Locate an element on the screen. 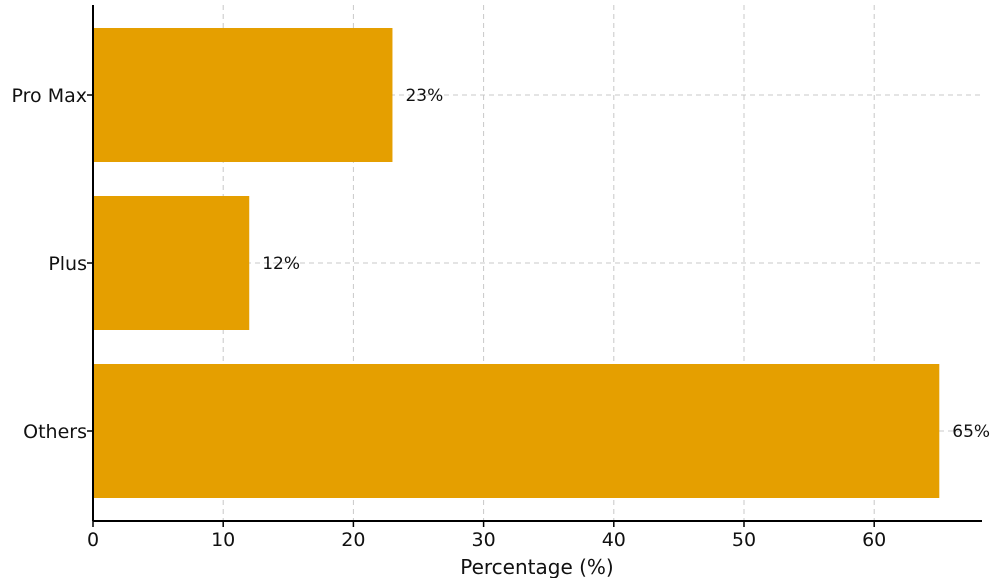 The image size is (1000, 578). y-category-label: Pro Max is located at coordinates (49, 96).